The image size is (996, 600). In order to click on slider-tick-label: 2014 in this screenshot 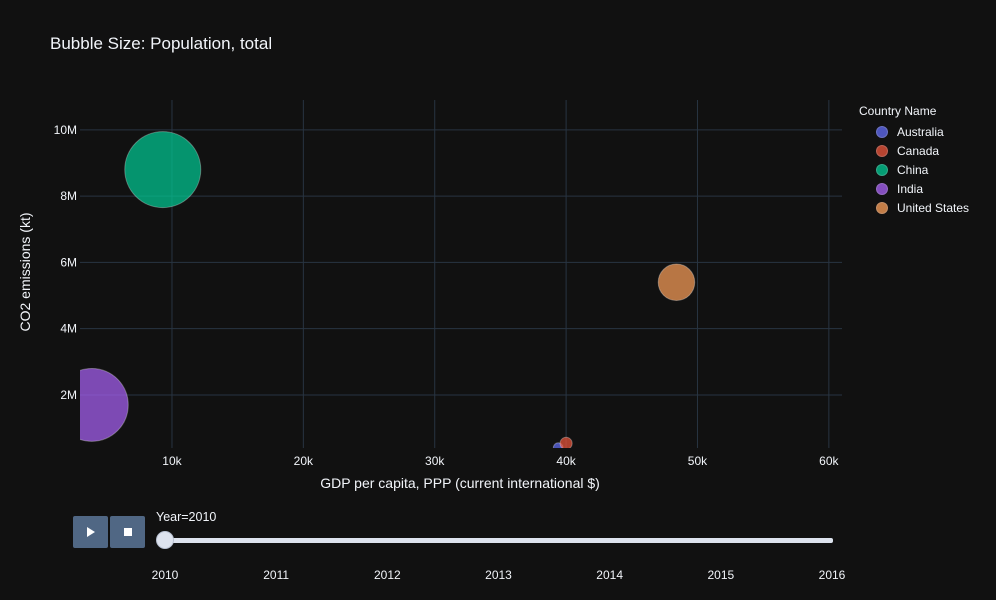, I will do `click(610, 575)`.